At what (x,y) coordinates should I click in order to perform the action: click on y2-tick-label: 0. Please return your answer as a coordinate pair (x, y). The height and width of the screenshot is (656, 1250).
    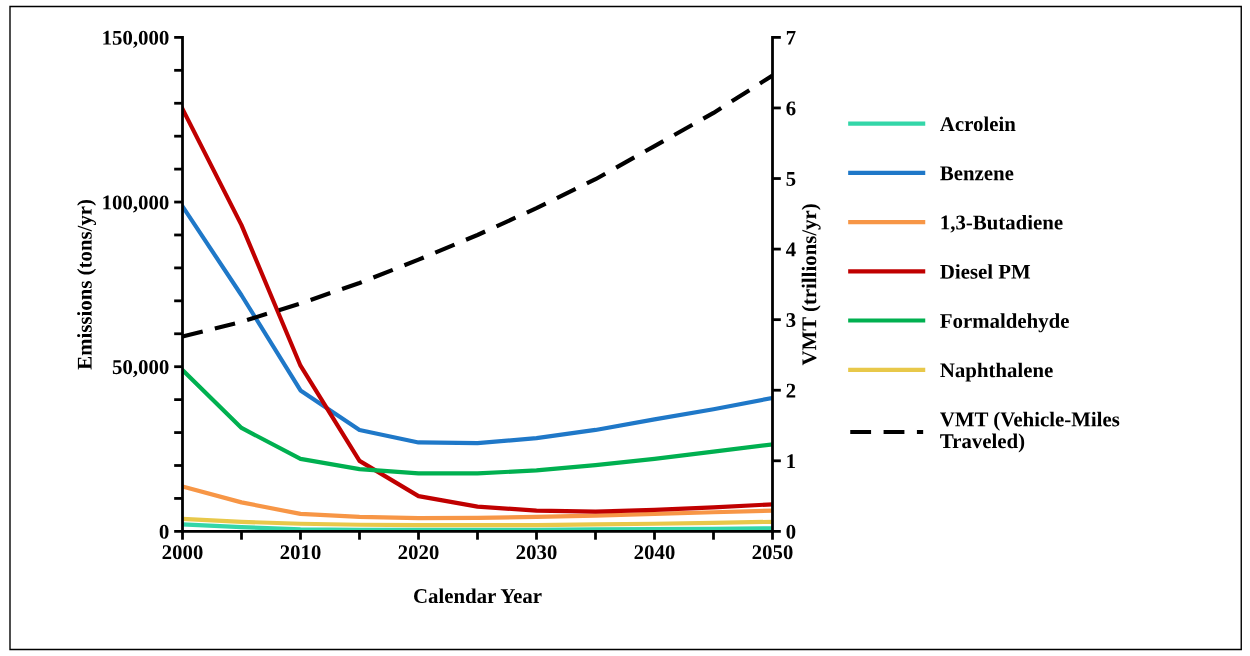
    Looking at the image, I should click on (791, 531).